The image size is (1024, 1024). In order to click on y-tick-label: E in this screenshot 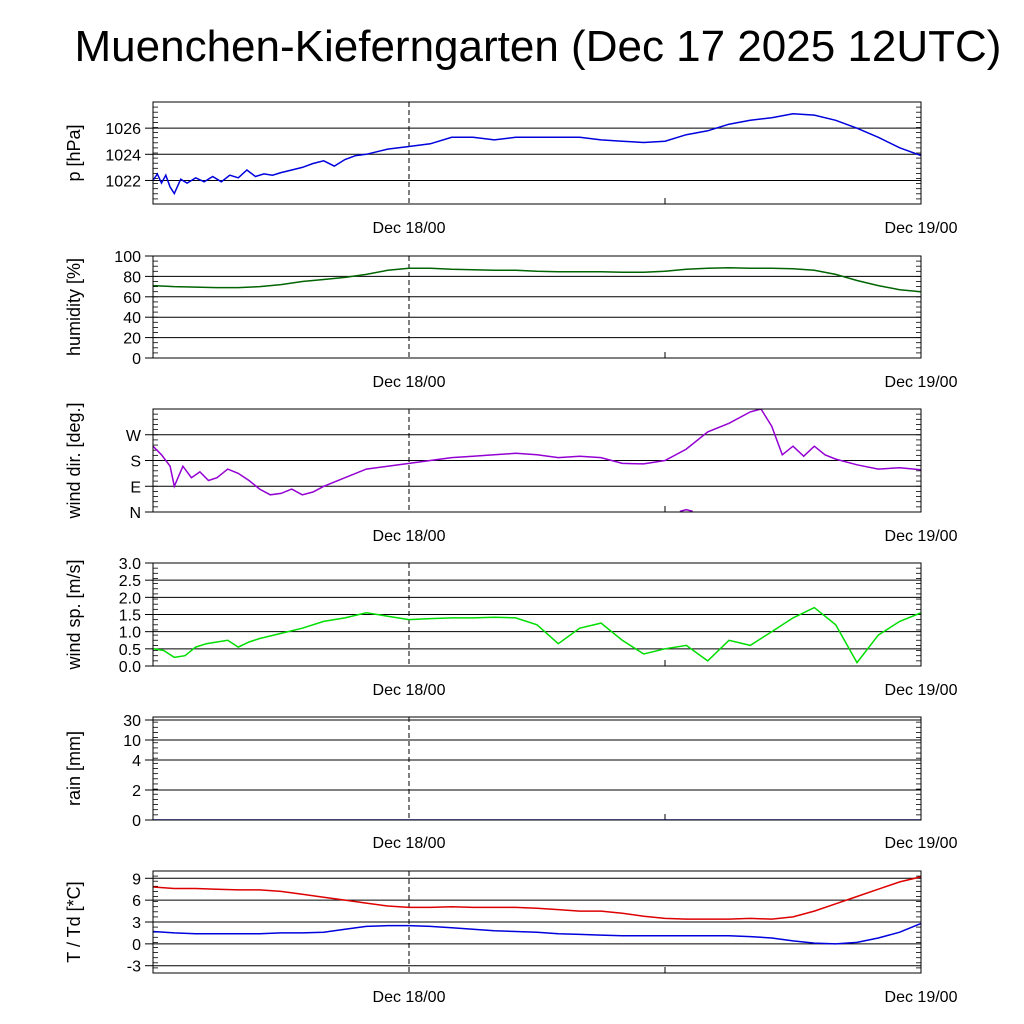, I will do `click(135, 487)`.